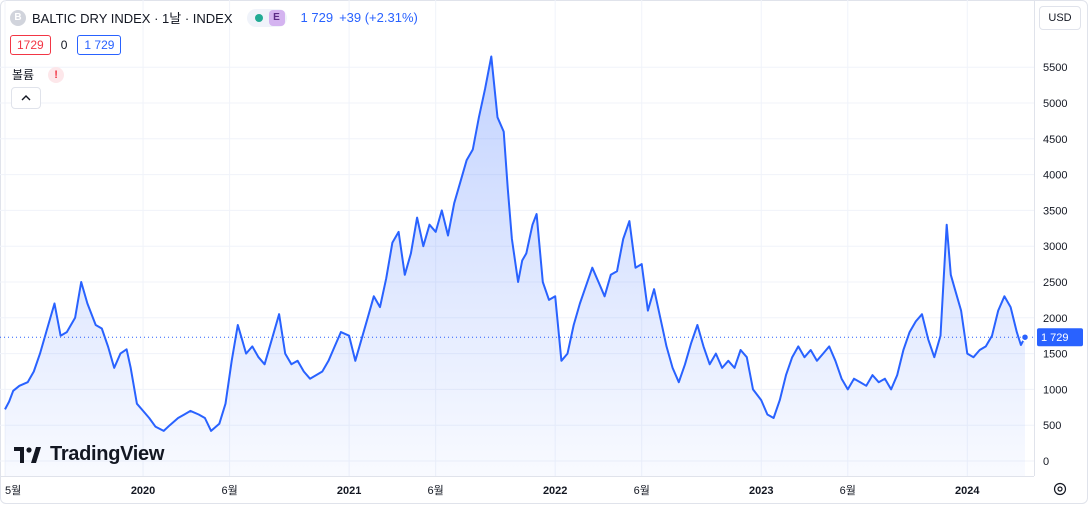 The width and height of the screenshot is (1088, 508). Describe the element at coordinates (378, 17) in the screenshot. I see `price-change: +39 (+2.31%)` at that location.